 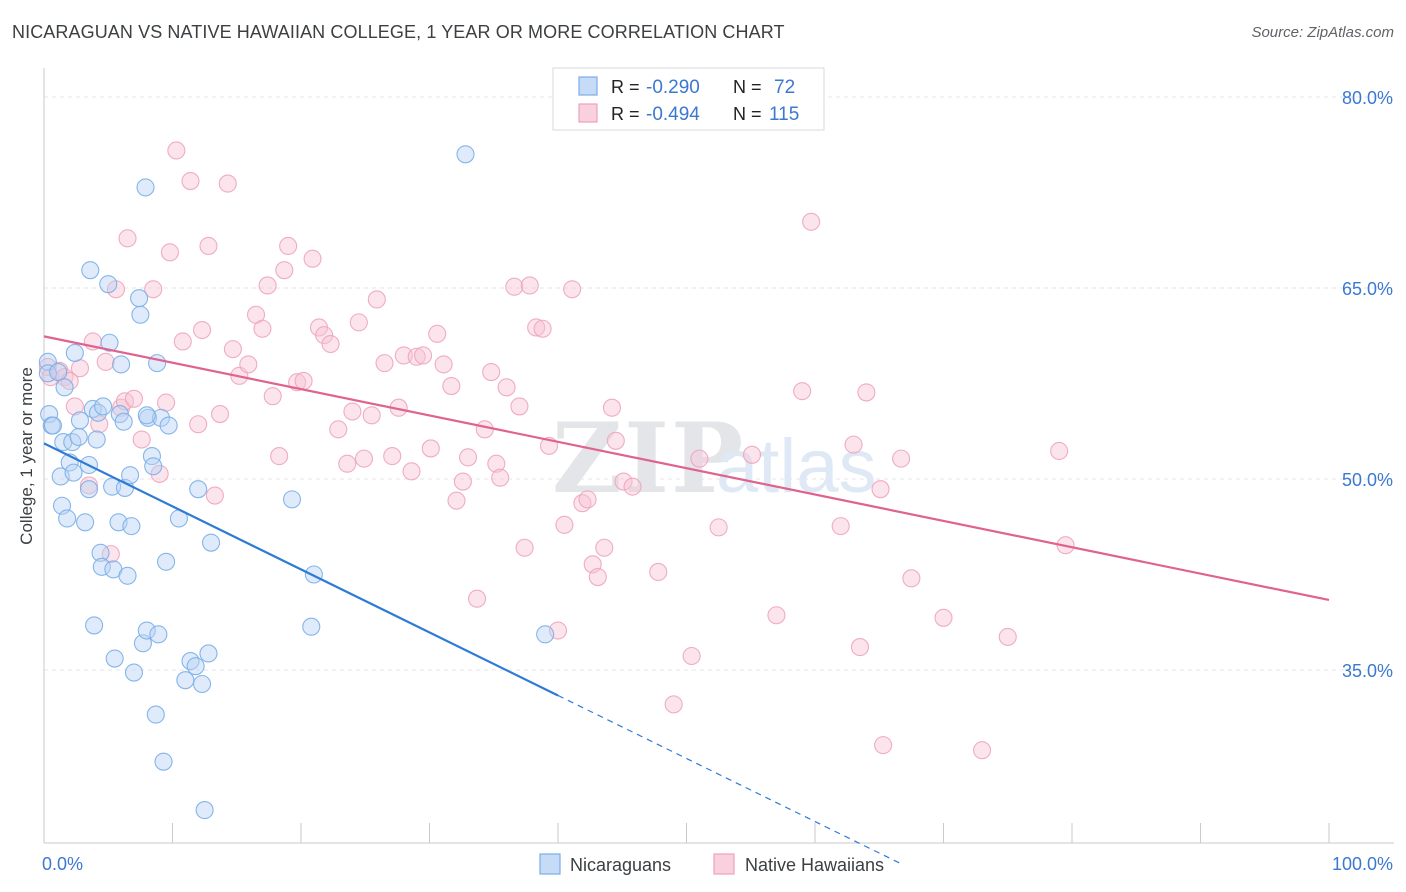 What do you see at coordinates (686, 833) in the screenshot?
I see `x-ticks` at bounding box center [686, 833].